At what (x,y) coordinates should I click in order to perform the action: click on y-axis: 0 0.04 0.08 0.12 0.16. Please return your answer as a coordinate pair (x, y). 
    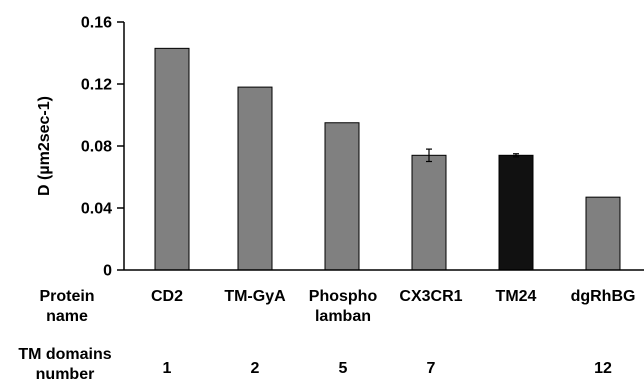
    Looking at the image, I should click on (103, 147).